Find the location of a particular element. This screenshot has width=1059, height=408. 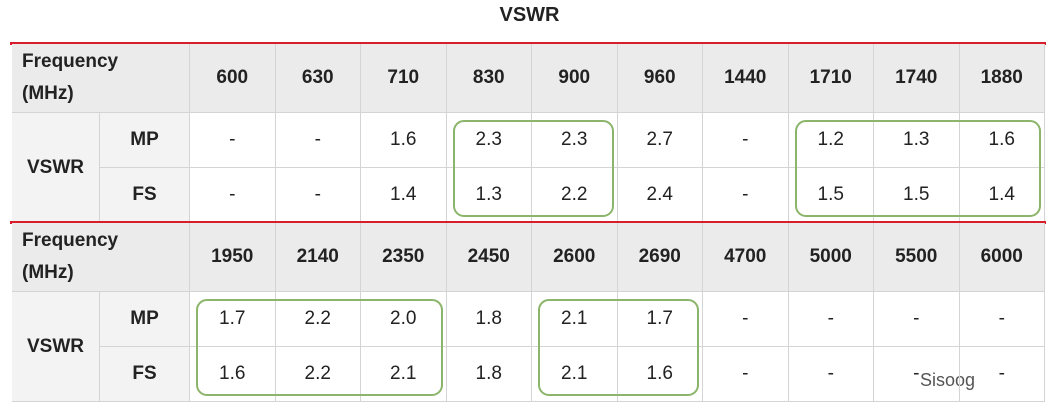

frequency: 900 is located at coordinates (575, 78).